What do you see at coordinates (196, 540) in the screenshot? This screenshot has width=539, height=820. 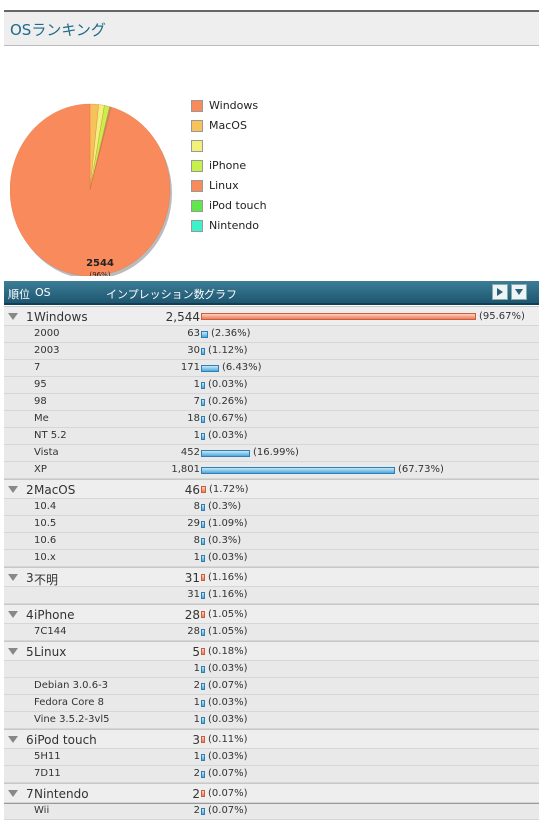 I see `impression-count: 8` at bounding box center [196, 540].